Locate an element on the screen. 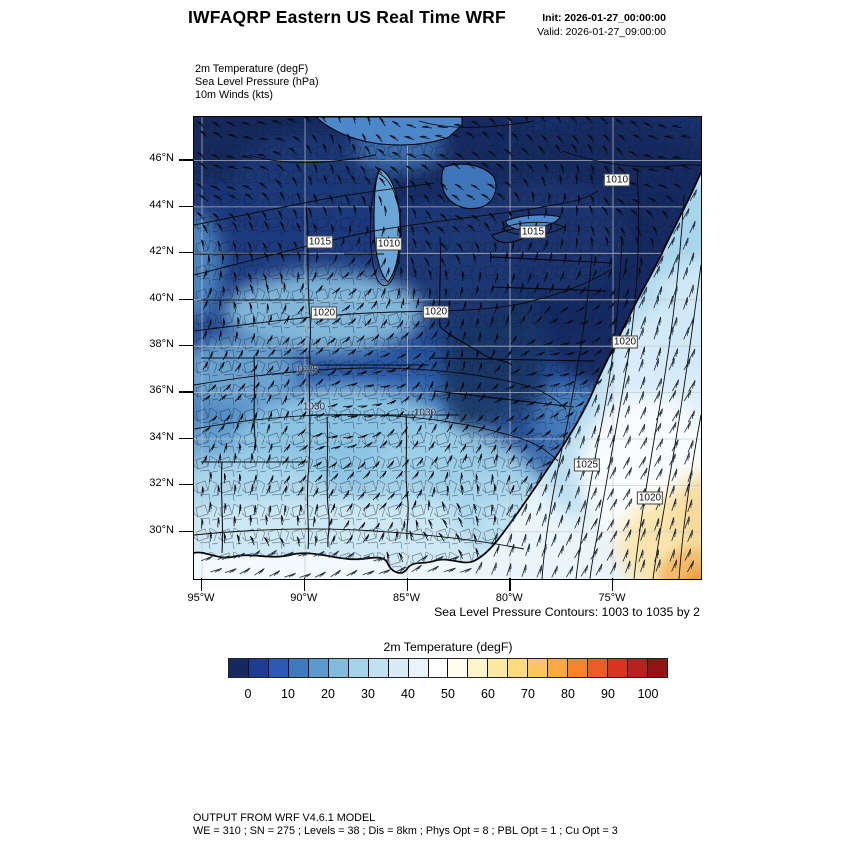  colorbar-tick-label: 90 is located at coordinates (608, 694).